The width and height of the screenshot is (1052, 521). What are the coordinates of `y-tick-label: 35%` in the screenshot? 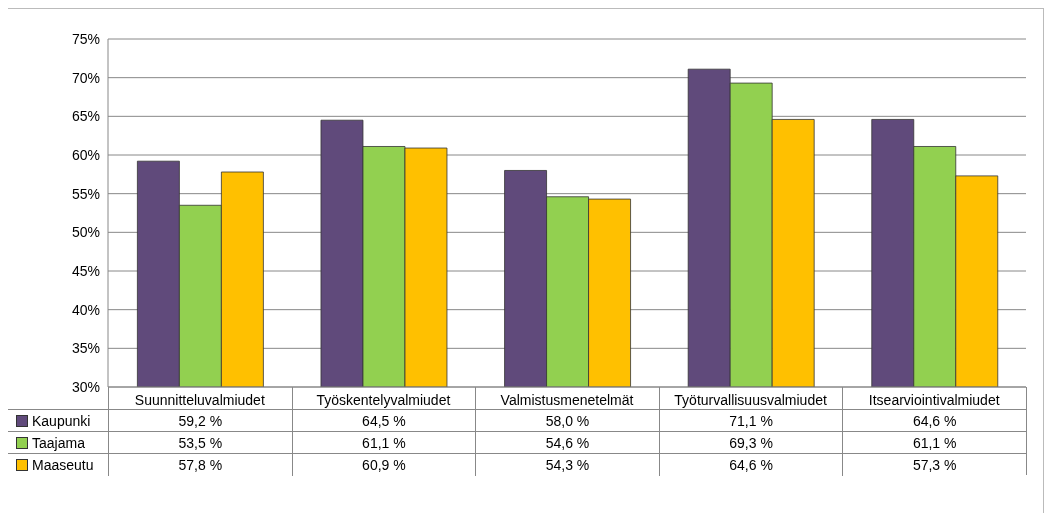 It's located at (85, 348).